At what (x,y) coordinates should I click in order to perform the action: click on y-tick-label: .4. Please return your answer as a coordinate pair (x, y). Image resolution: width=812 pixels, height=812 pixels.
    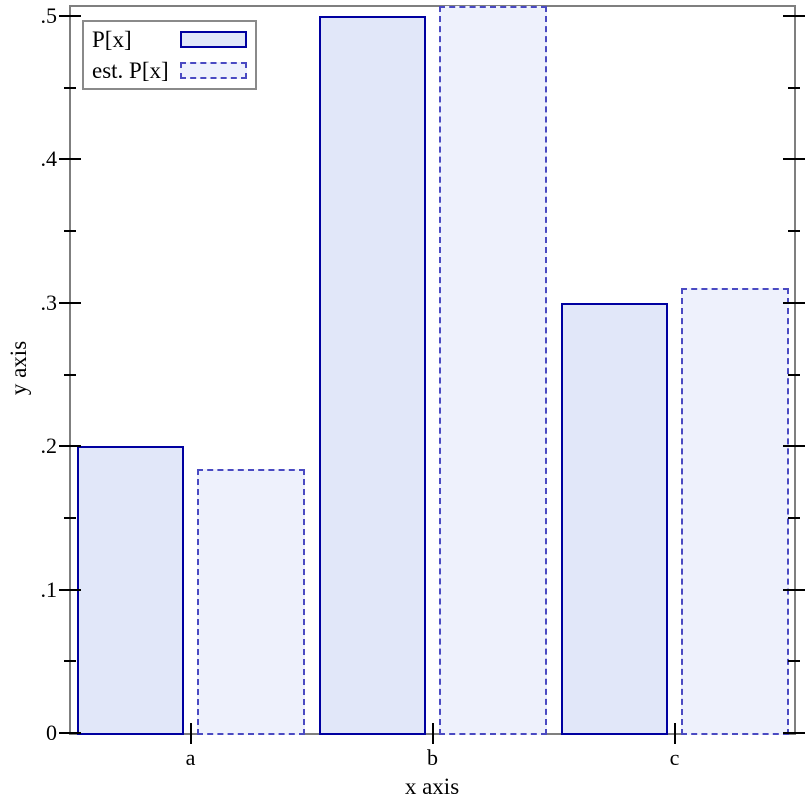
    Looking at the image, I should click on (49, 159).